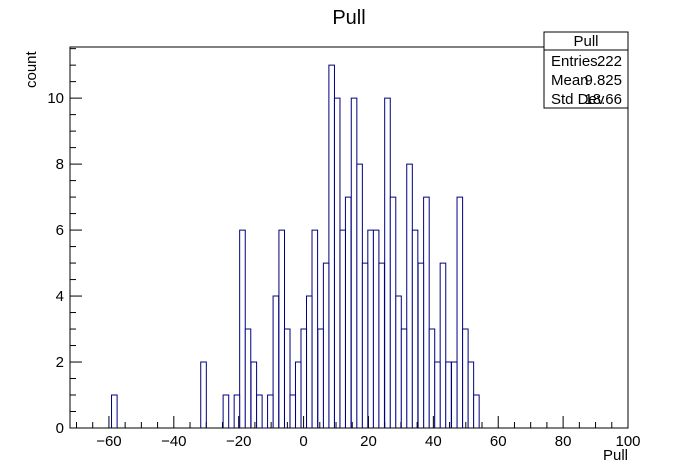 The height and width of the screenshot is (476, 698). Describe the element at coordinates (498, 441) in the screenshot. I see `x-tick-label: 60` at that location.